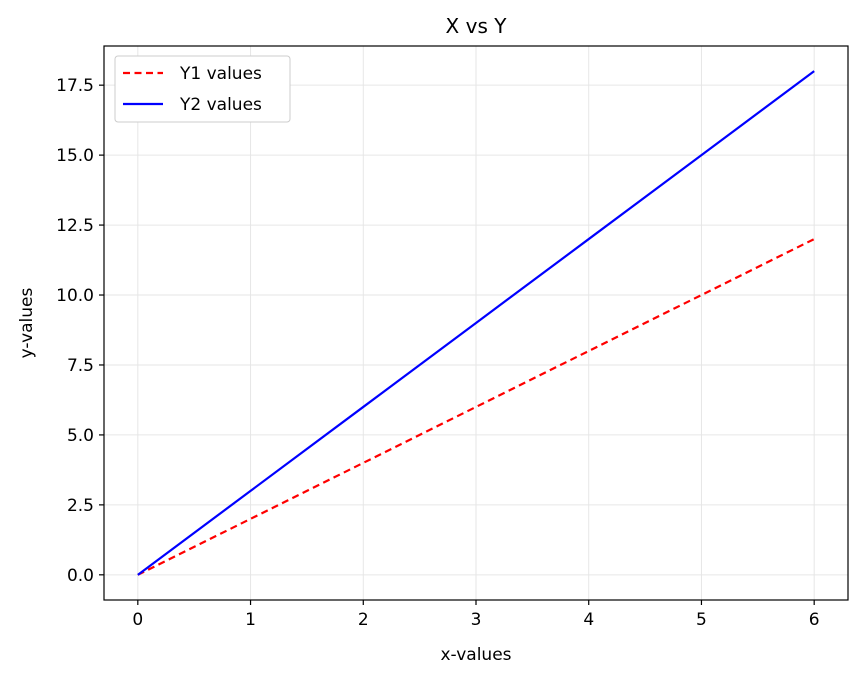 The height and width of the screenshot is (678, 863). I want to click on x-tick-label: 6, so click(814, 620).